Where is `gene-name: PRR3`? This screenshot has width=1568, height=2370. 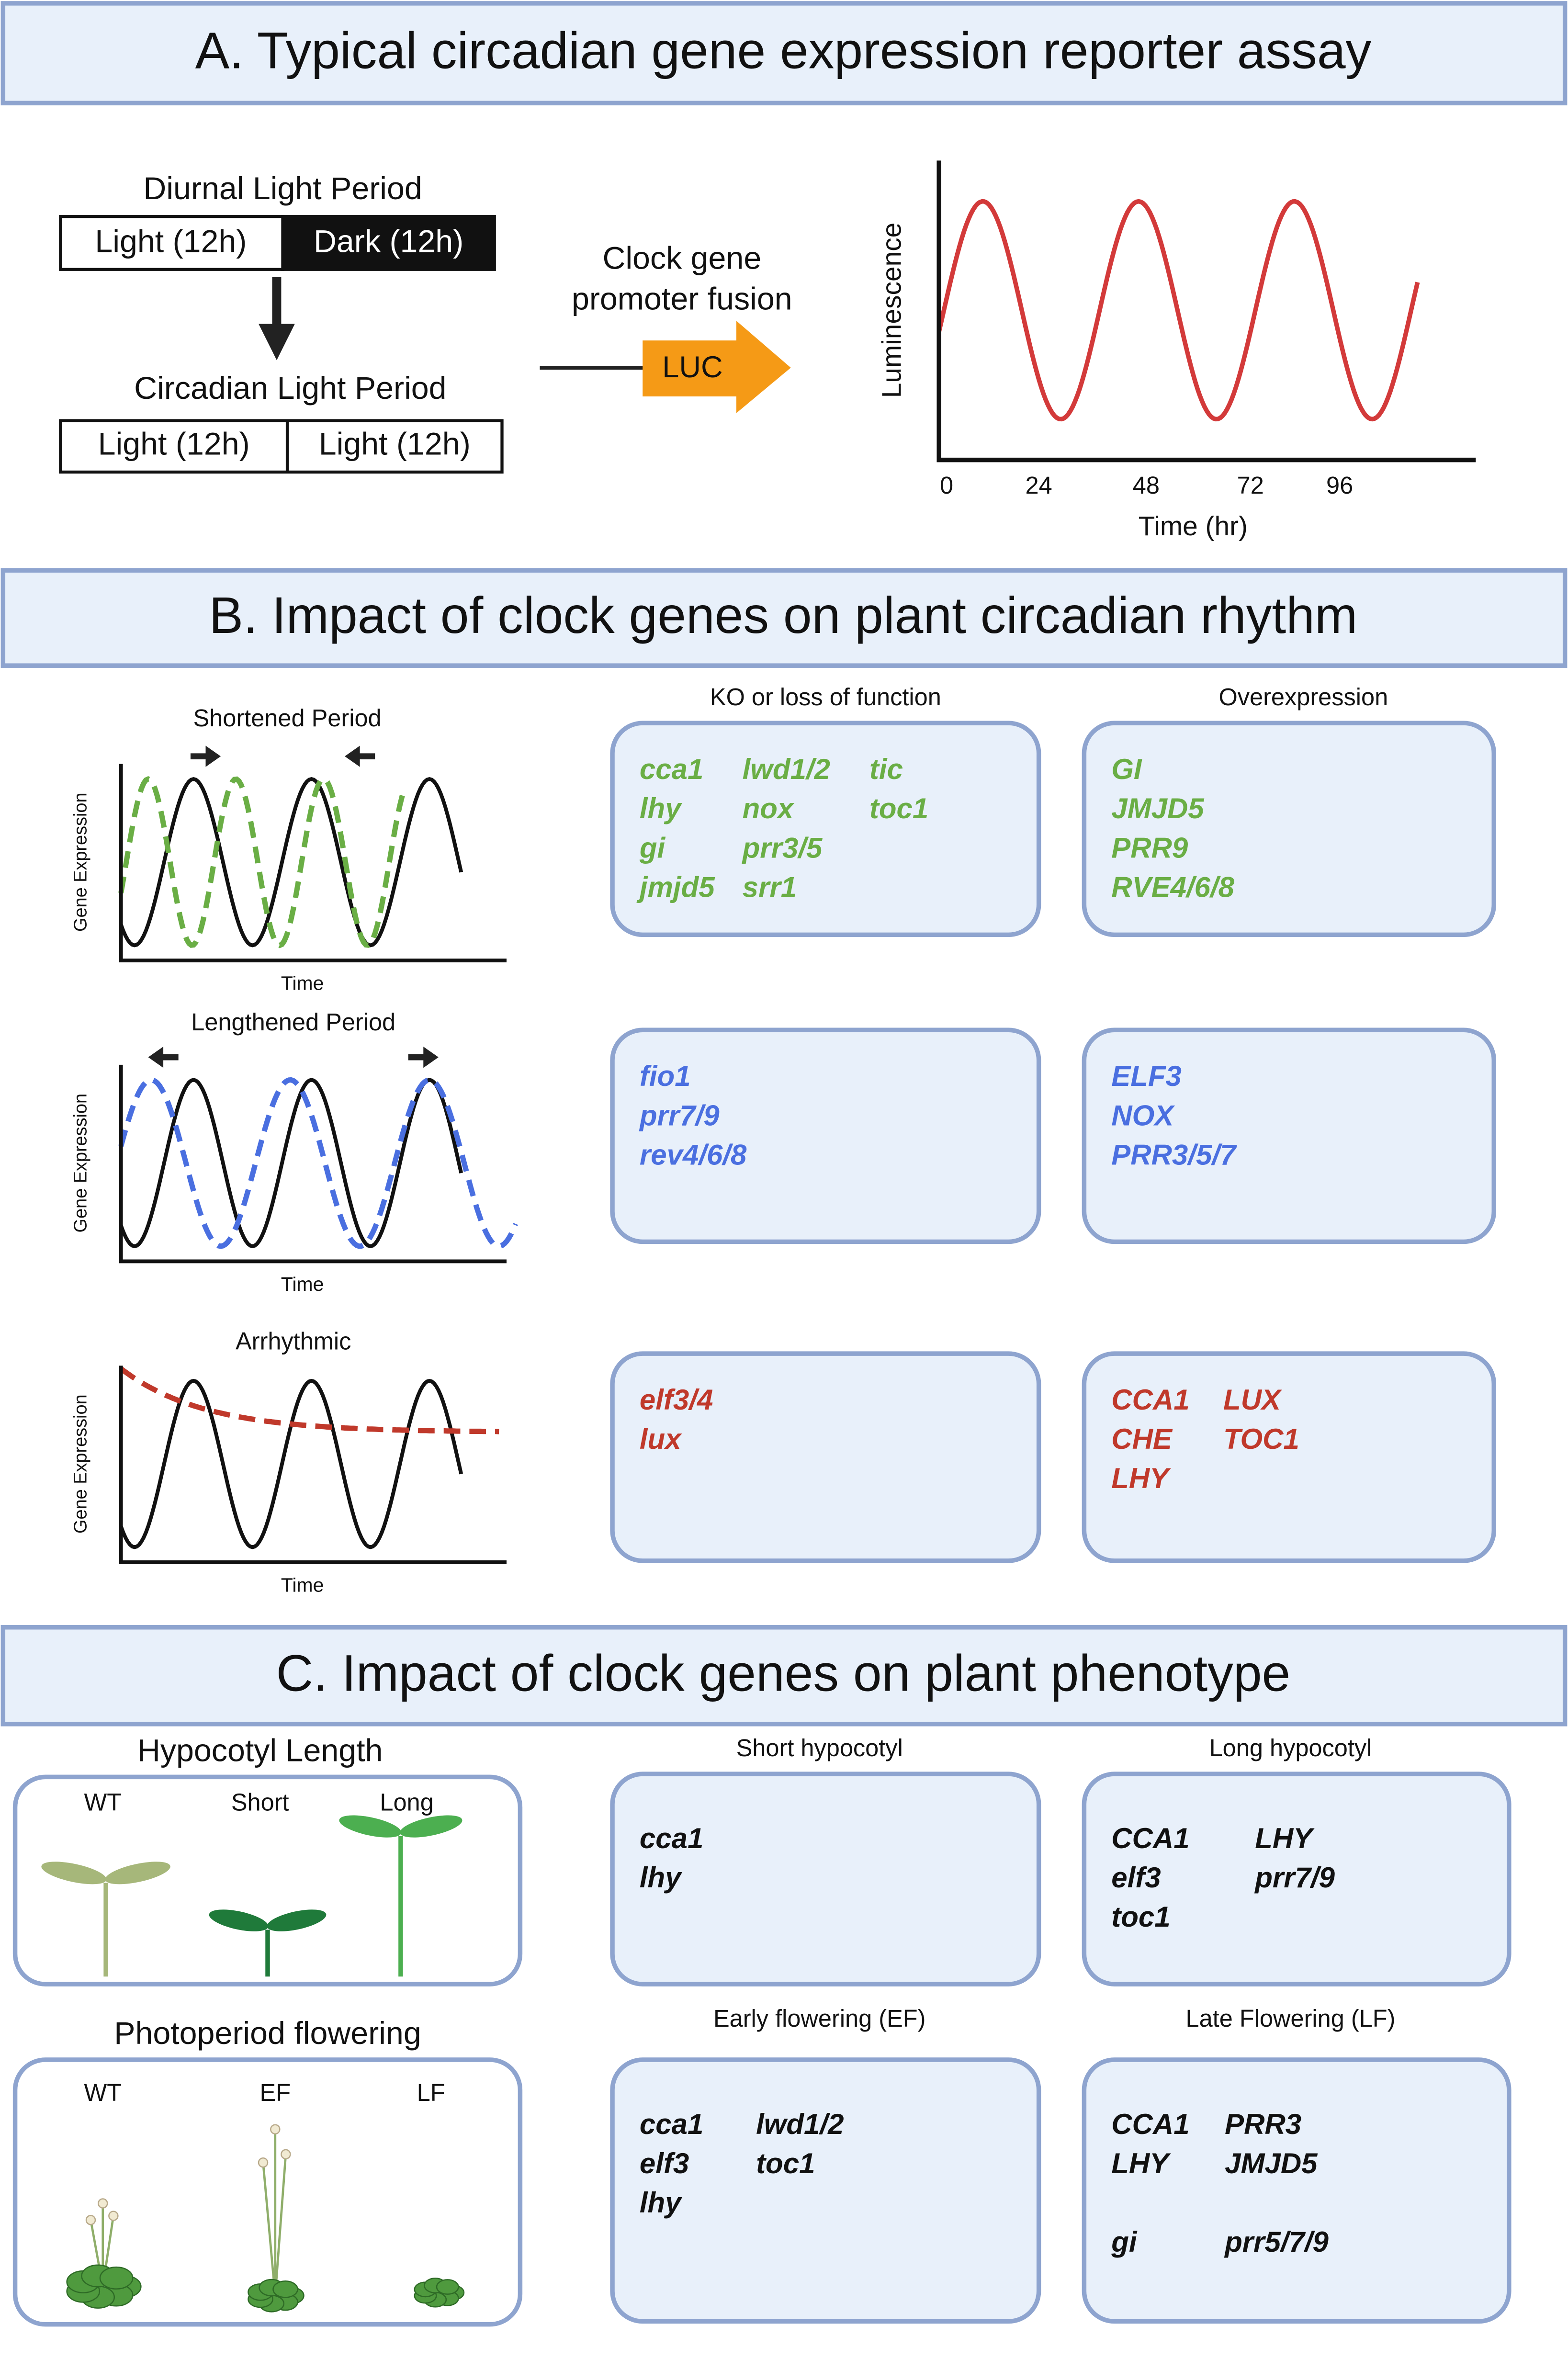
gene-name: PRR3 is located at coordinates (1263, 2124).